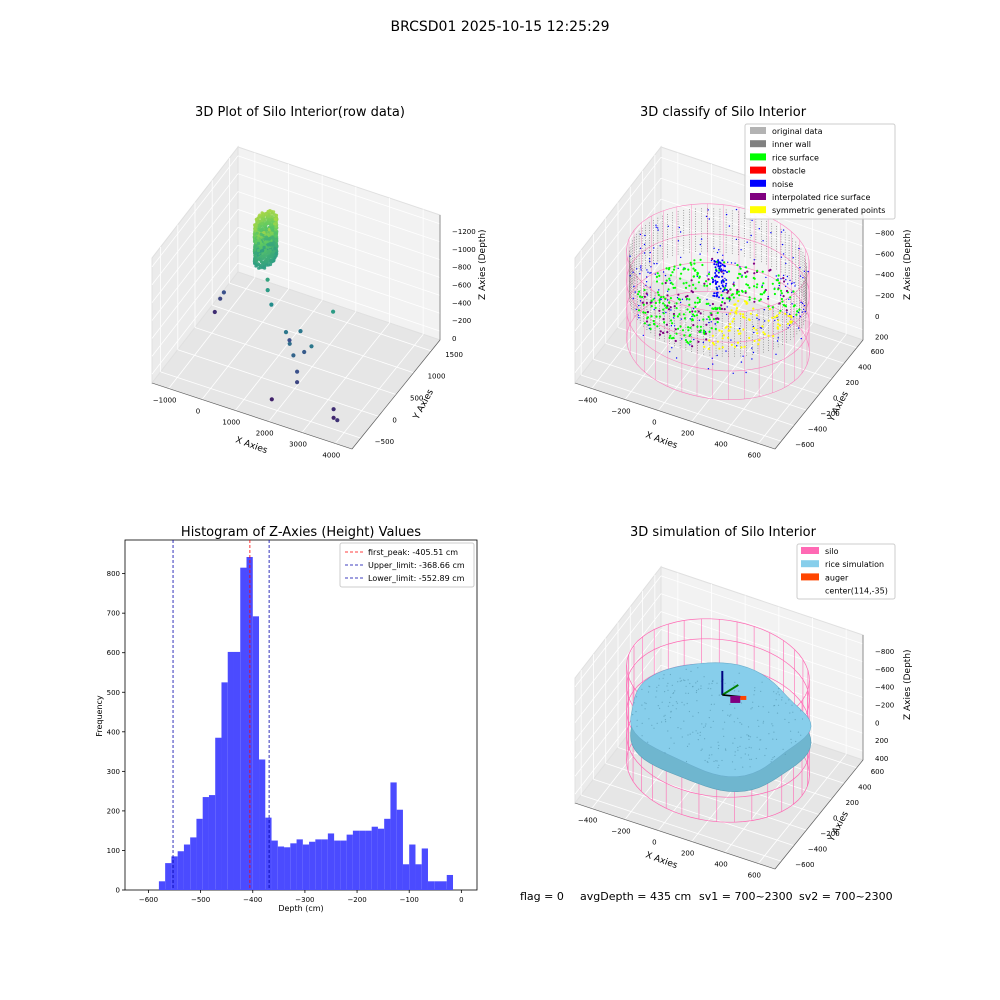 The width and height of the screenshot is (1000, 1000). Describe the element at coordinates (295, 361) in the screenshot. I see `grid-y` at that location.